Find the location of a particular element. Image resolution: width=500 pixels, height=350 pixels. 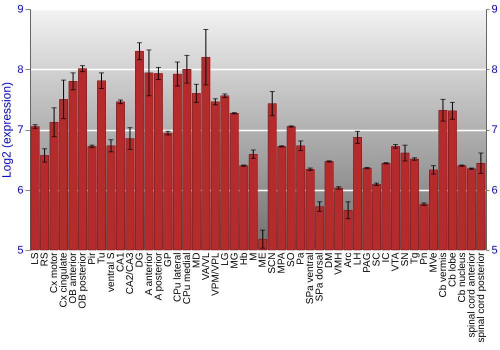

y-tick-label: 5 is located at coordinates (20, 250).